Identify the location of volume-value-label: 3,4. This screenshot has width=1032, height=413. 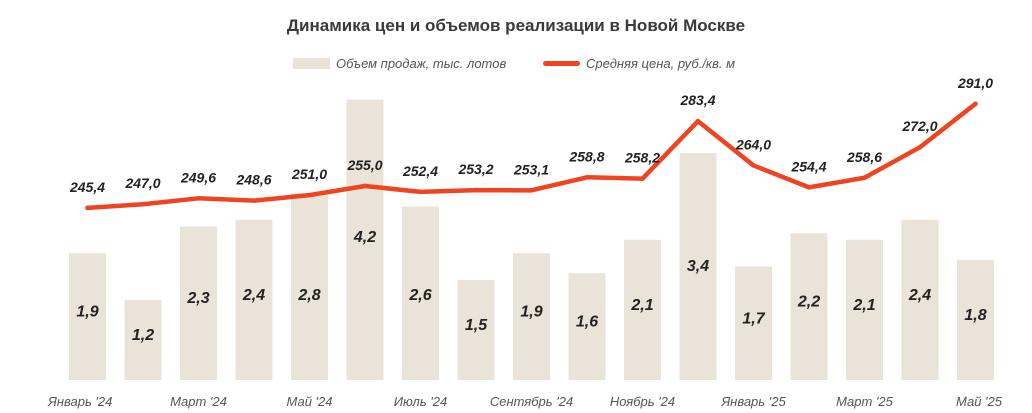
(698, 266).